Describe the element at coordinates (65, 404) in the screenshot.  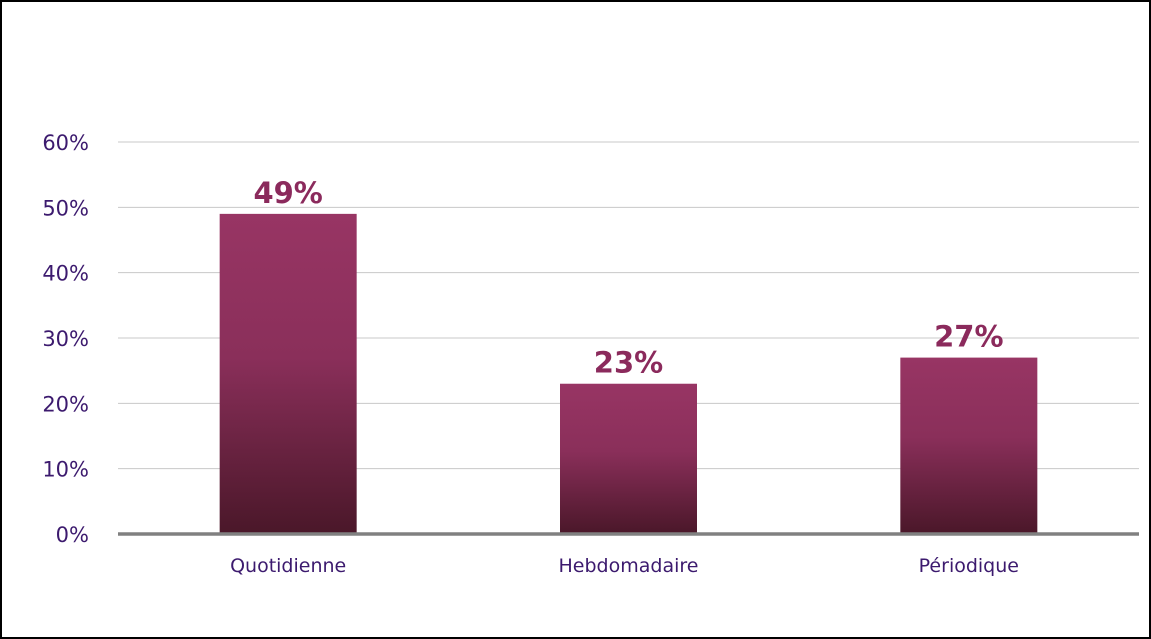
I see `y-tick-label: 20%` at that location.